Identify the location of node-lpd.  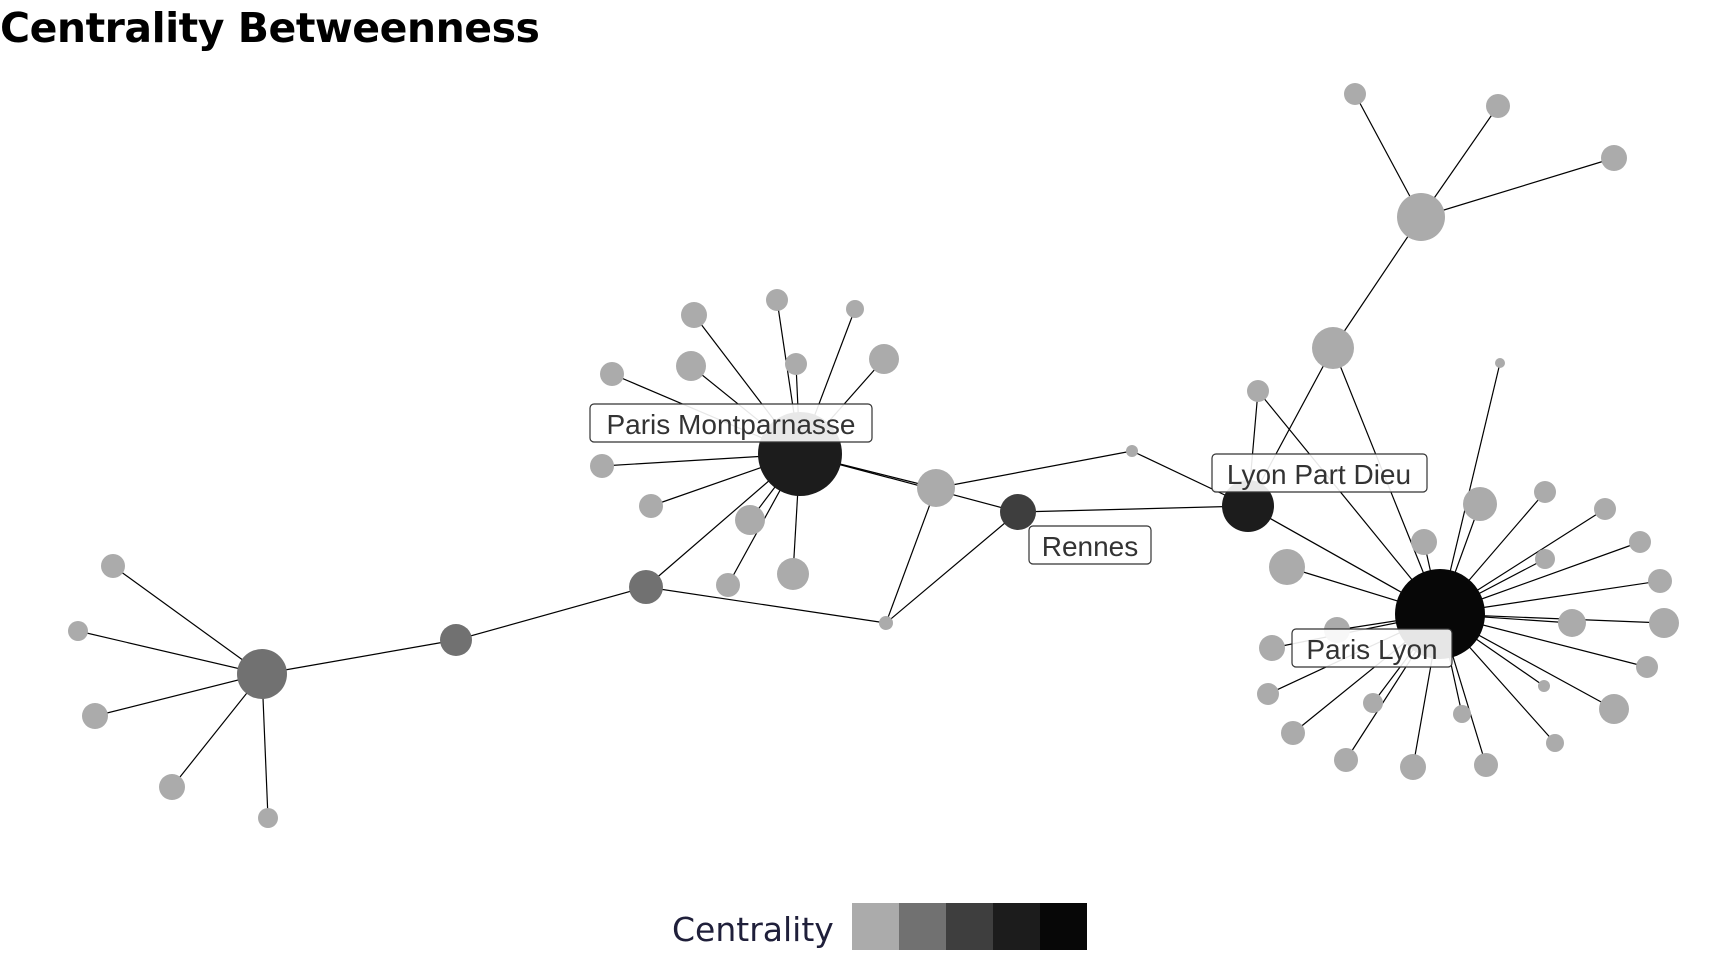
(1248, 506).